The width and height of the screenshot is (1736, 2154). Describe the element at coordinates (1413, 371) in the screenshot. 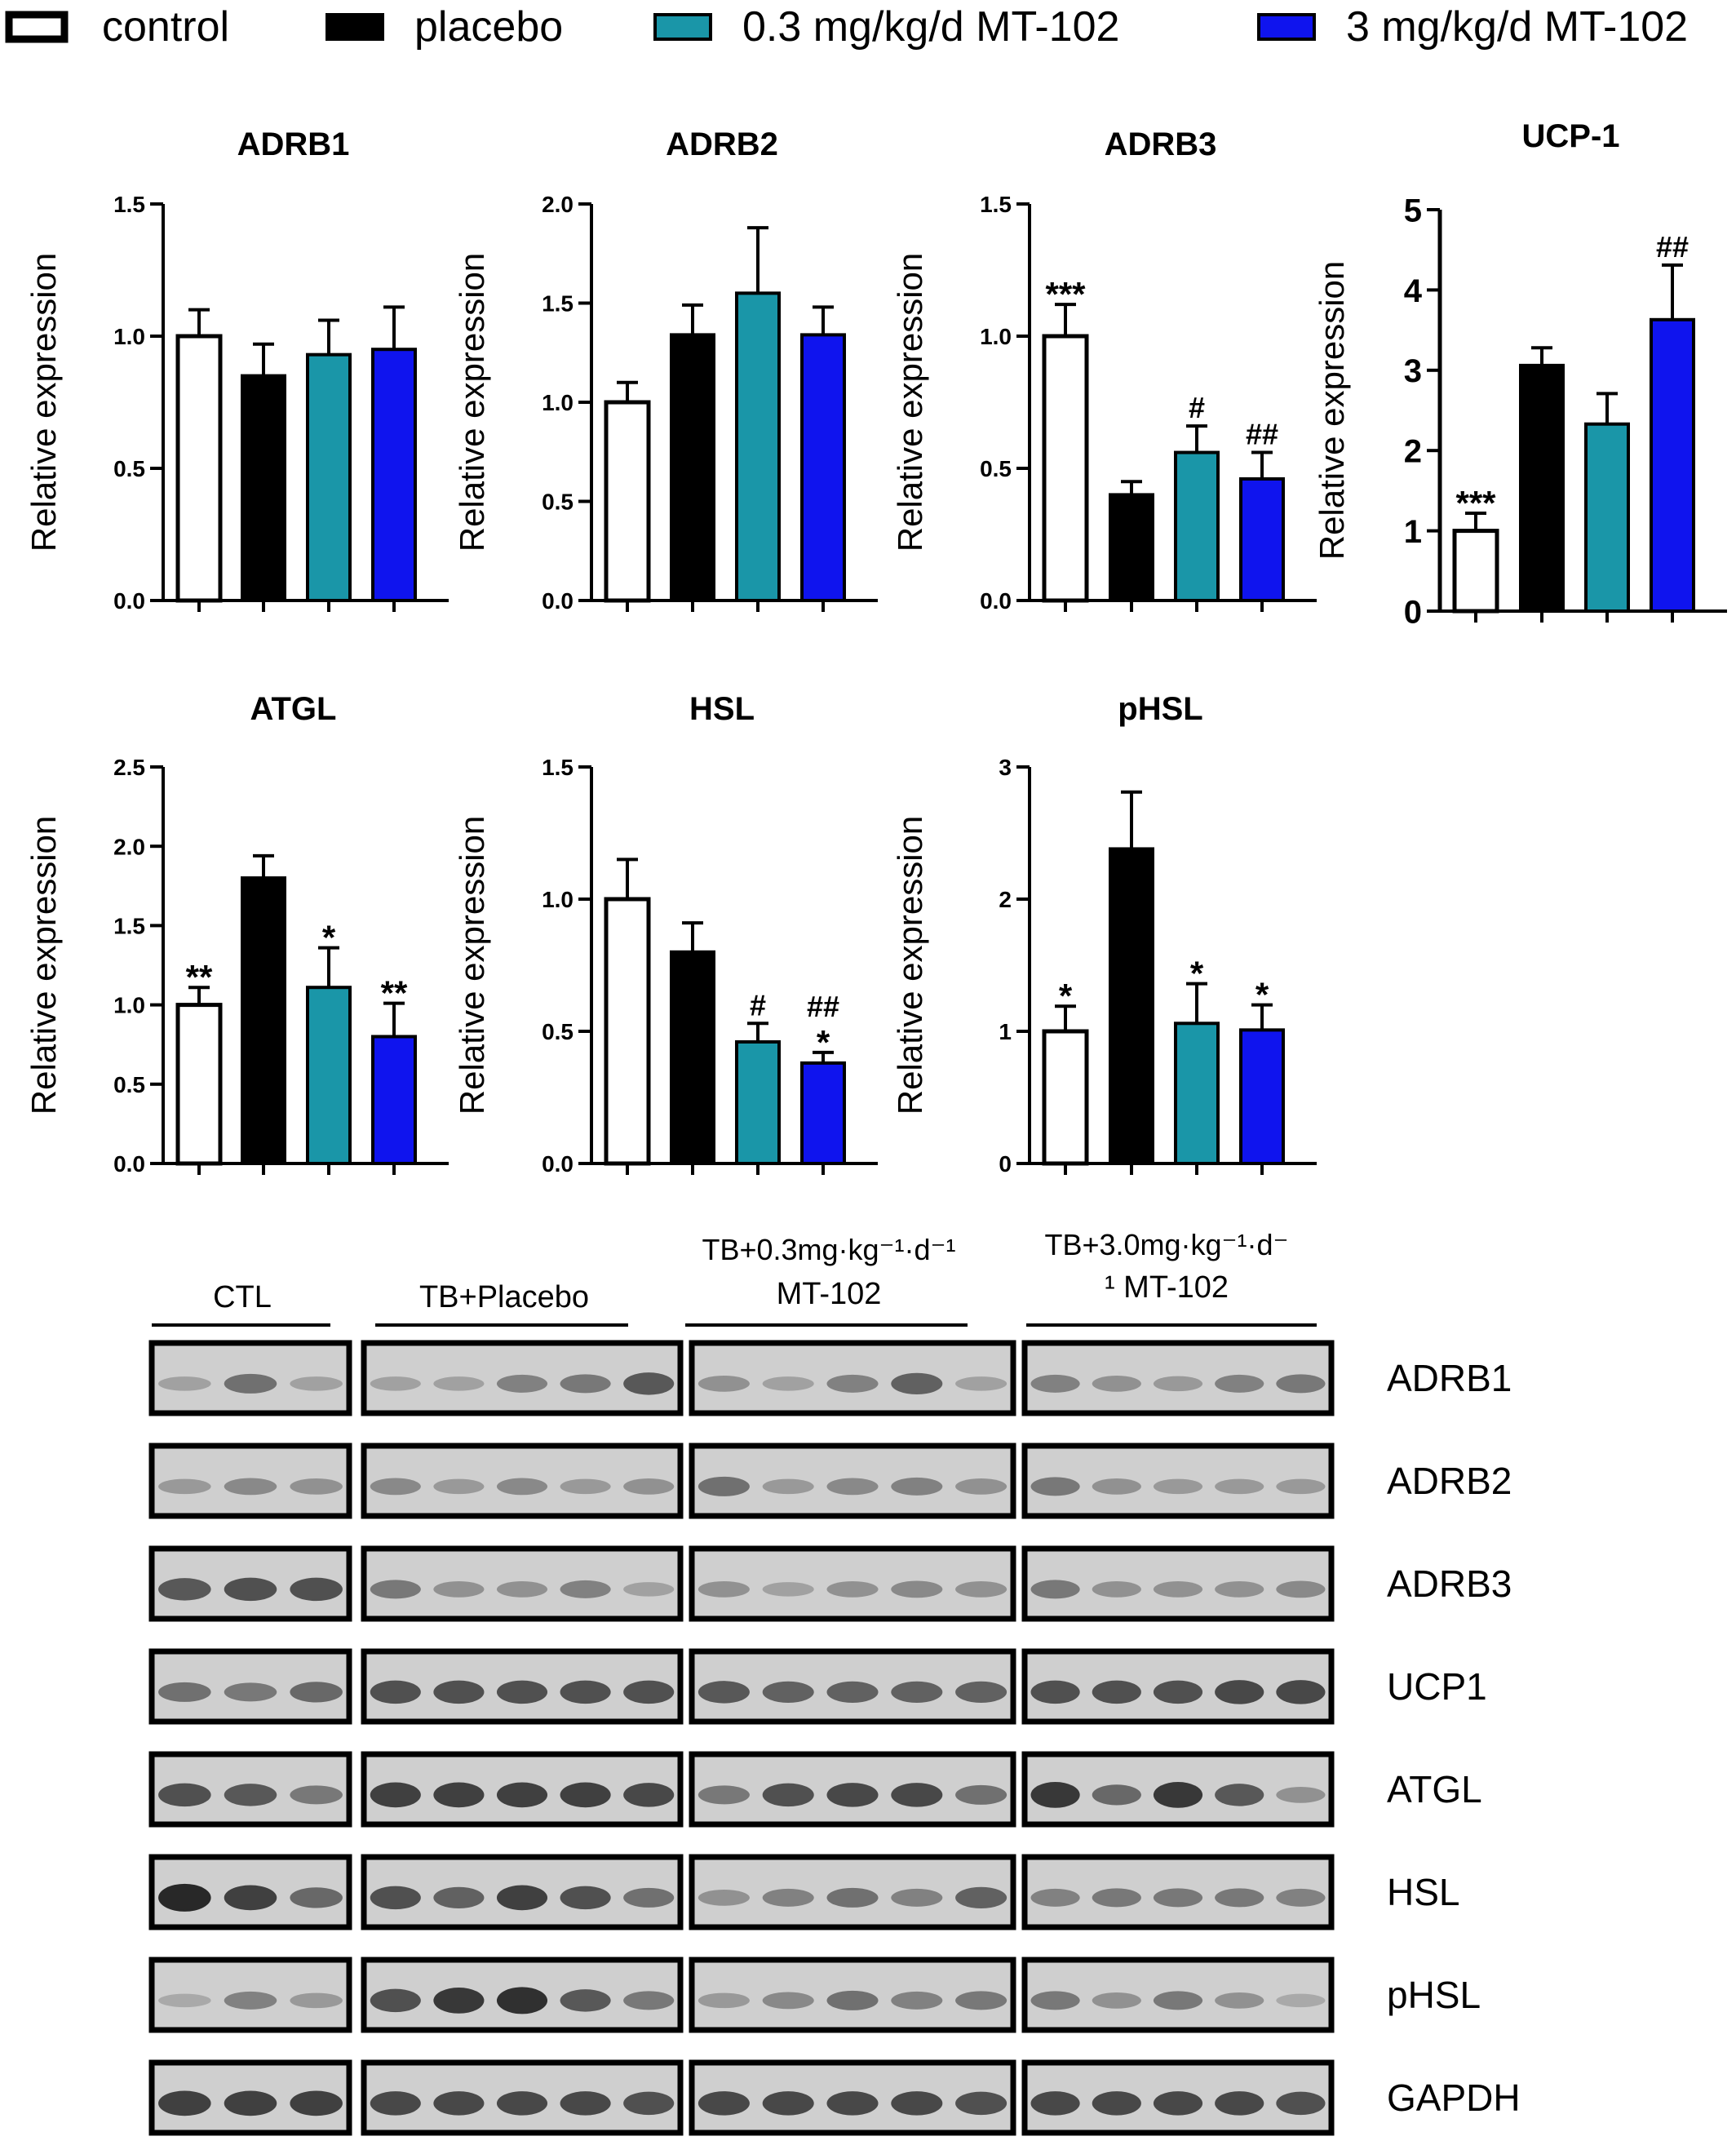

I see `y-tick-label: 3` at that location.